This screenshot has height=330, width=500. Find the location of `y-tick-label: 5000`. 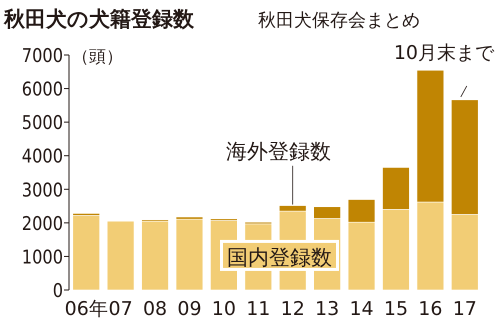

y-tick-label: 5000 is located at coordinates (46, 123).